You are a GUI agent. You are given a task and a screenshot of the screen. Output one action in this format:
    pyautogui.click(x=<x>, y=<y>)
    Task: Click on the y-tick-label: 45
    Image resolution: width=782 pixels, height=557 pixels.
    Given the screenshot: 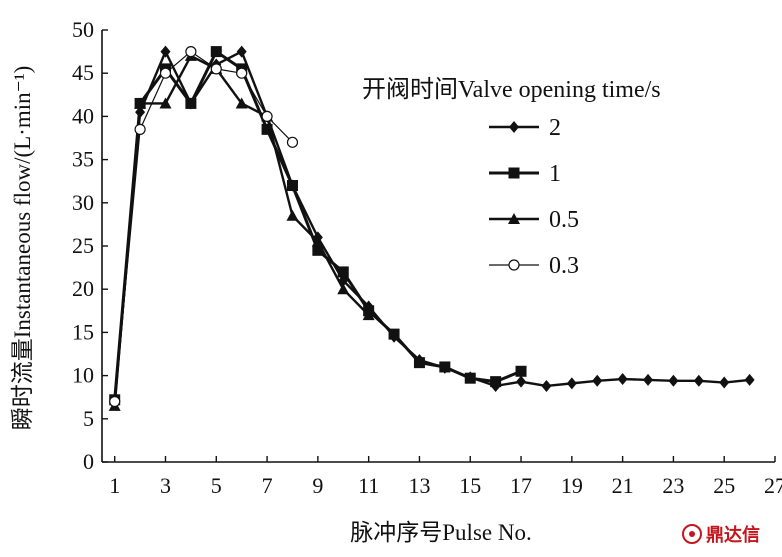 What is the action you would take?
    pyautogui.click(x=83, y=72)
    